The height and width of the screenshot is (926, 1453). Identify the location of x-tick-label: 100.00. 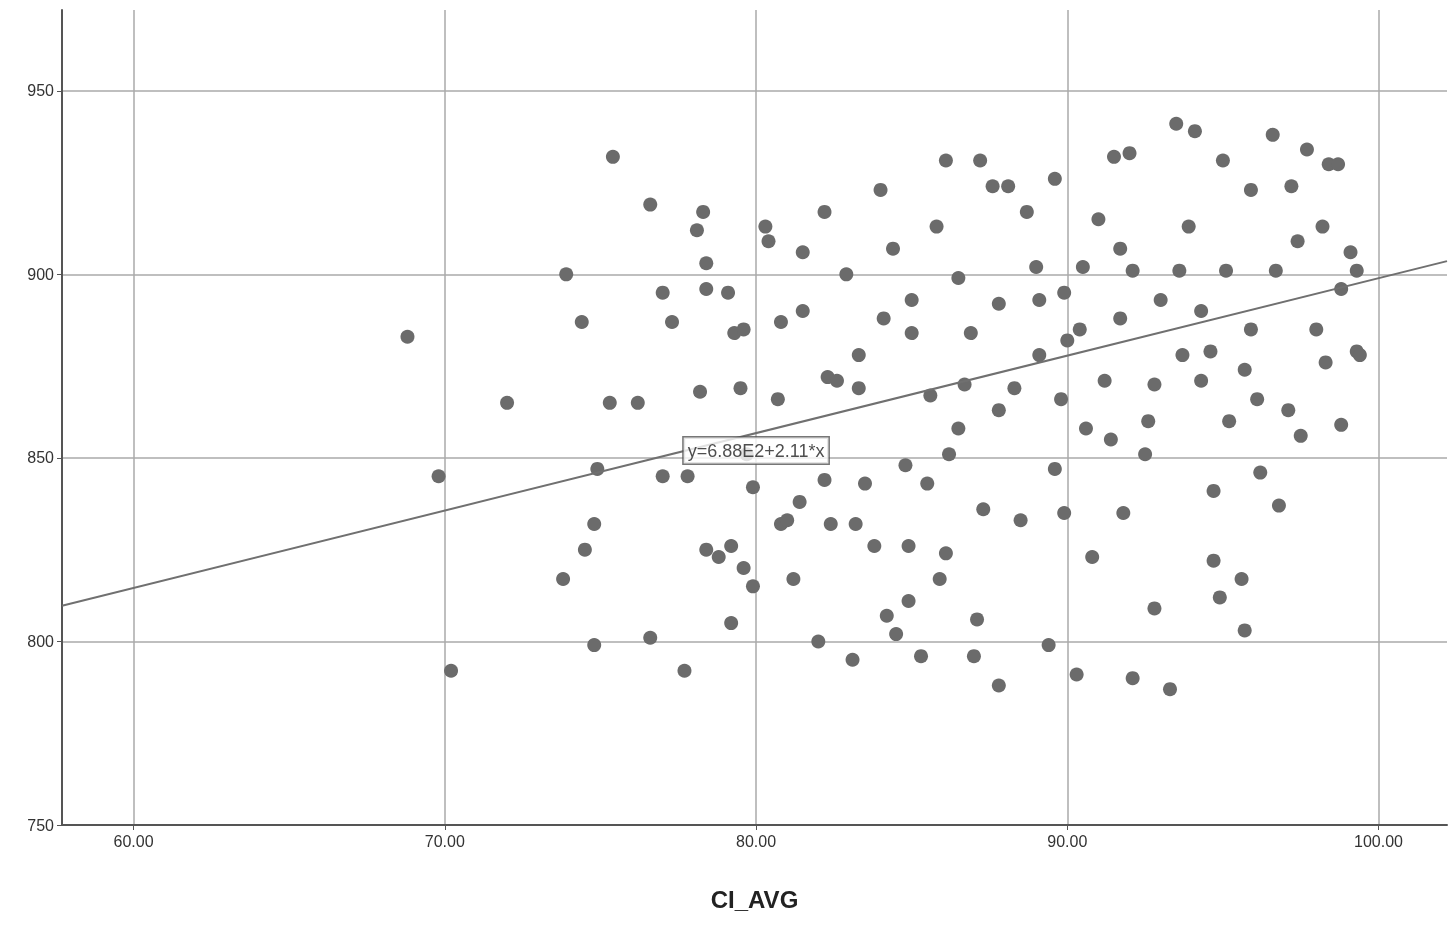
(1379, 841).